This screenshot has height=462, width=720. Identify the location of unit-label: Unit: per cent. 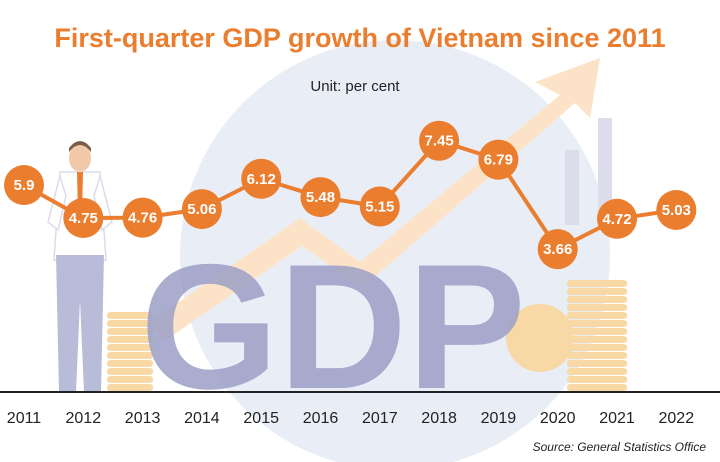
(355, 86).